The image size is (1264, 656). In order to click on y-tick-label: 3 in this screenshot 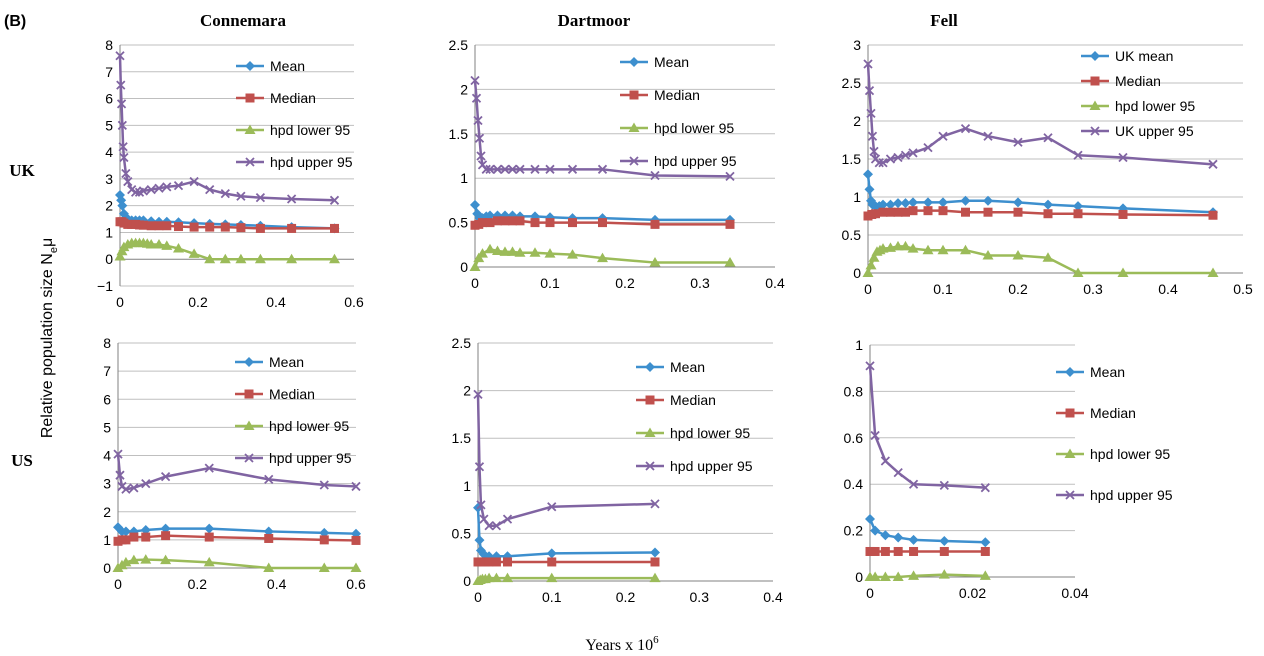, I will do `click(109, 179)`.